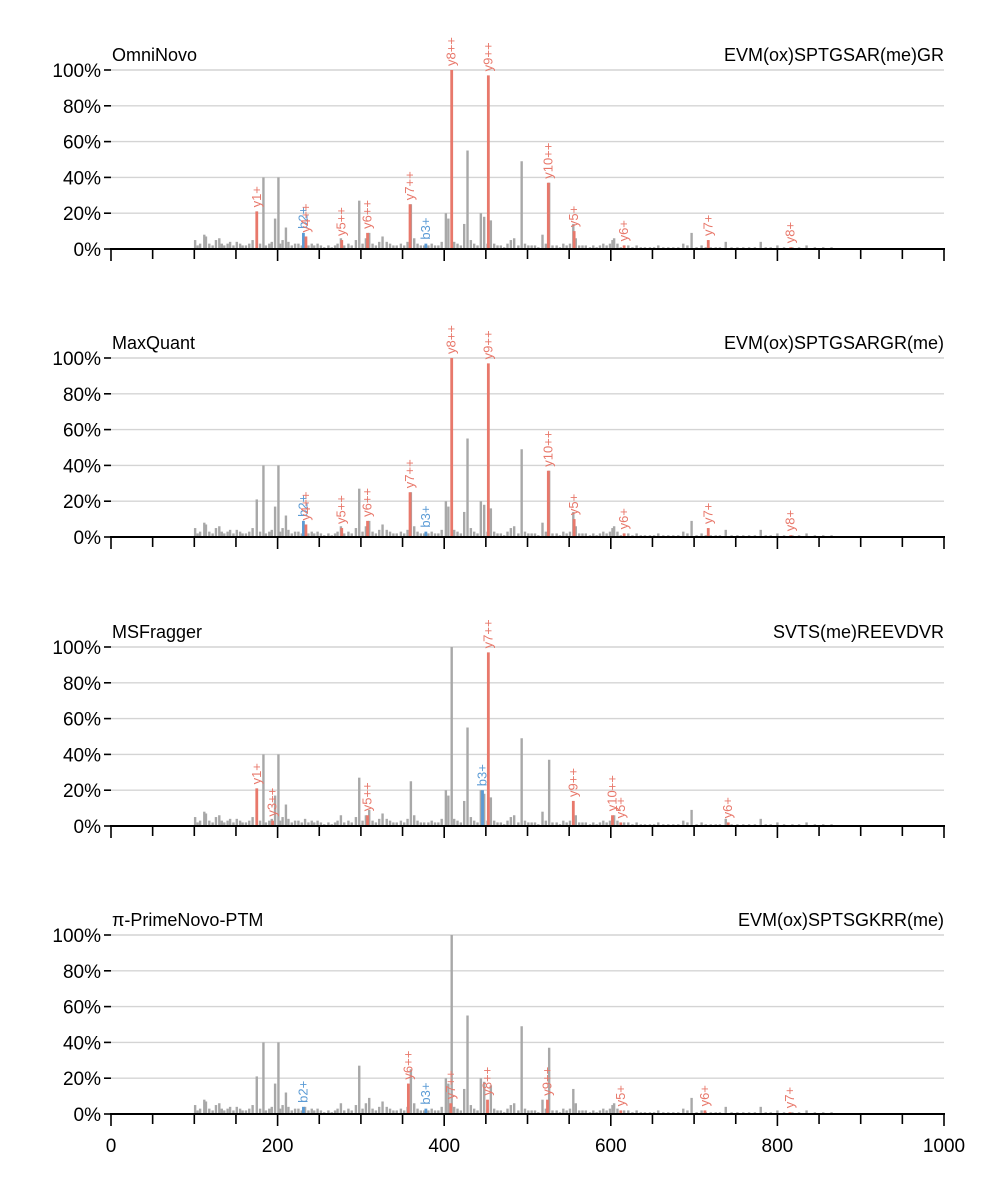 This screenshot has width=998, height=1185. What do you see at coordinates (187, 920) in the screenshot?
I see `method-label: π-PrimeNovo-PTM` at bounding box center [187, 920].